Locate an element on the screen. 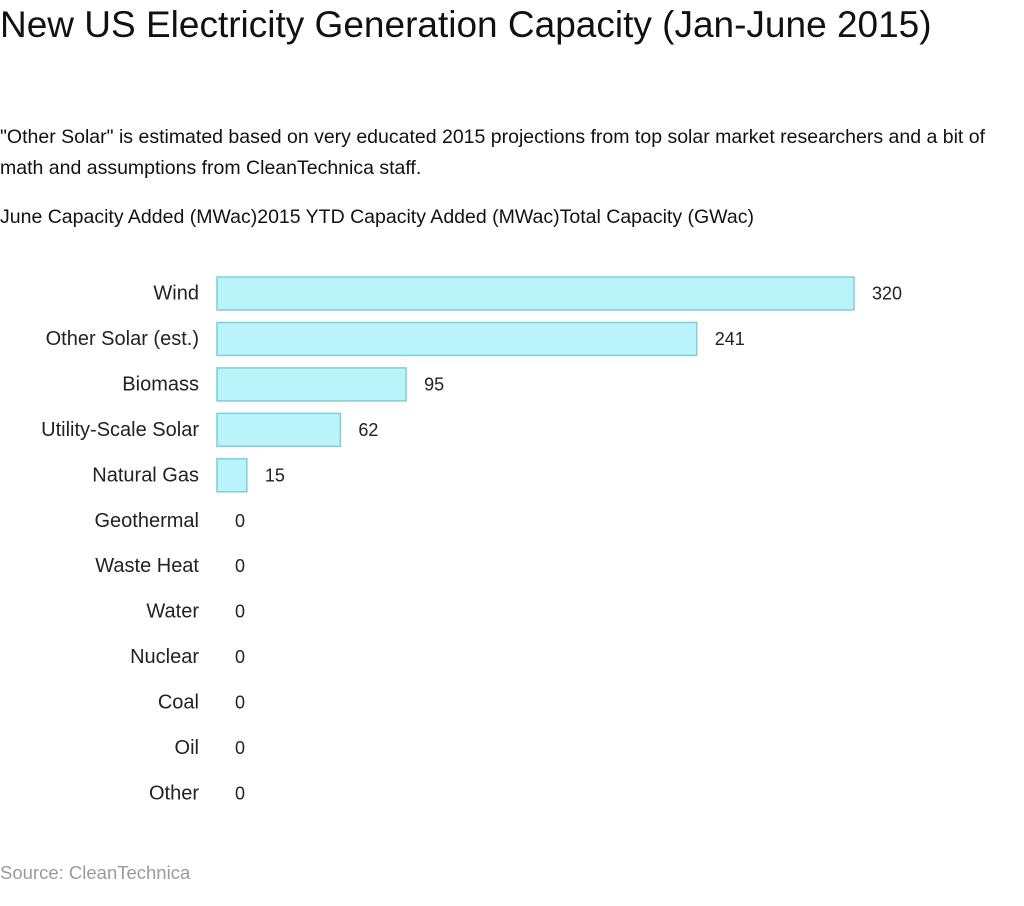  value-label-biomass: 95 is located at coordinates (434, 384).